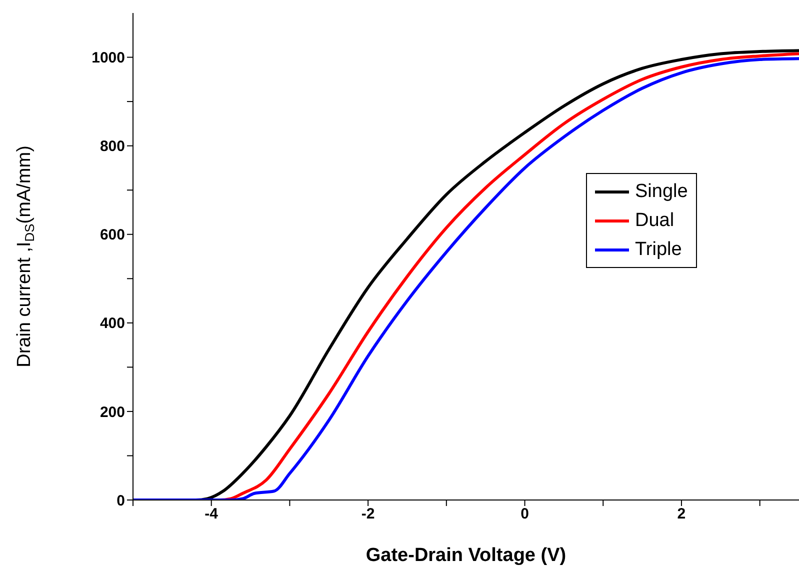 The height and width of the screenshot is (583, 799). What do you see at coordinates (661, 192) in the screenshot?
I see `legend-label: Single` at bounding box center [661, 192].